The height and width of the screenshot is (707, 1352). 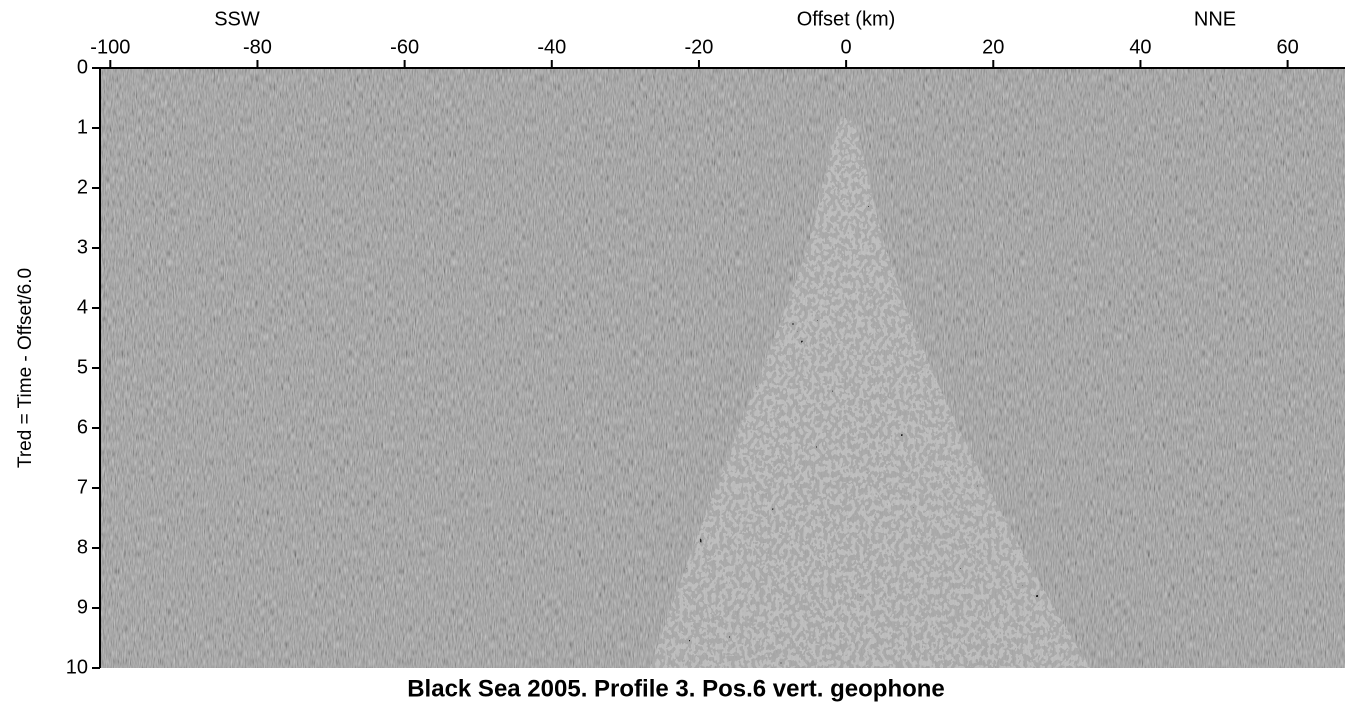 What do you see at coordinates (846, 19) in the screenshot?
I see `x-axis-label: Offset (km)` at bounding box center [846, 19].